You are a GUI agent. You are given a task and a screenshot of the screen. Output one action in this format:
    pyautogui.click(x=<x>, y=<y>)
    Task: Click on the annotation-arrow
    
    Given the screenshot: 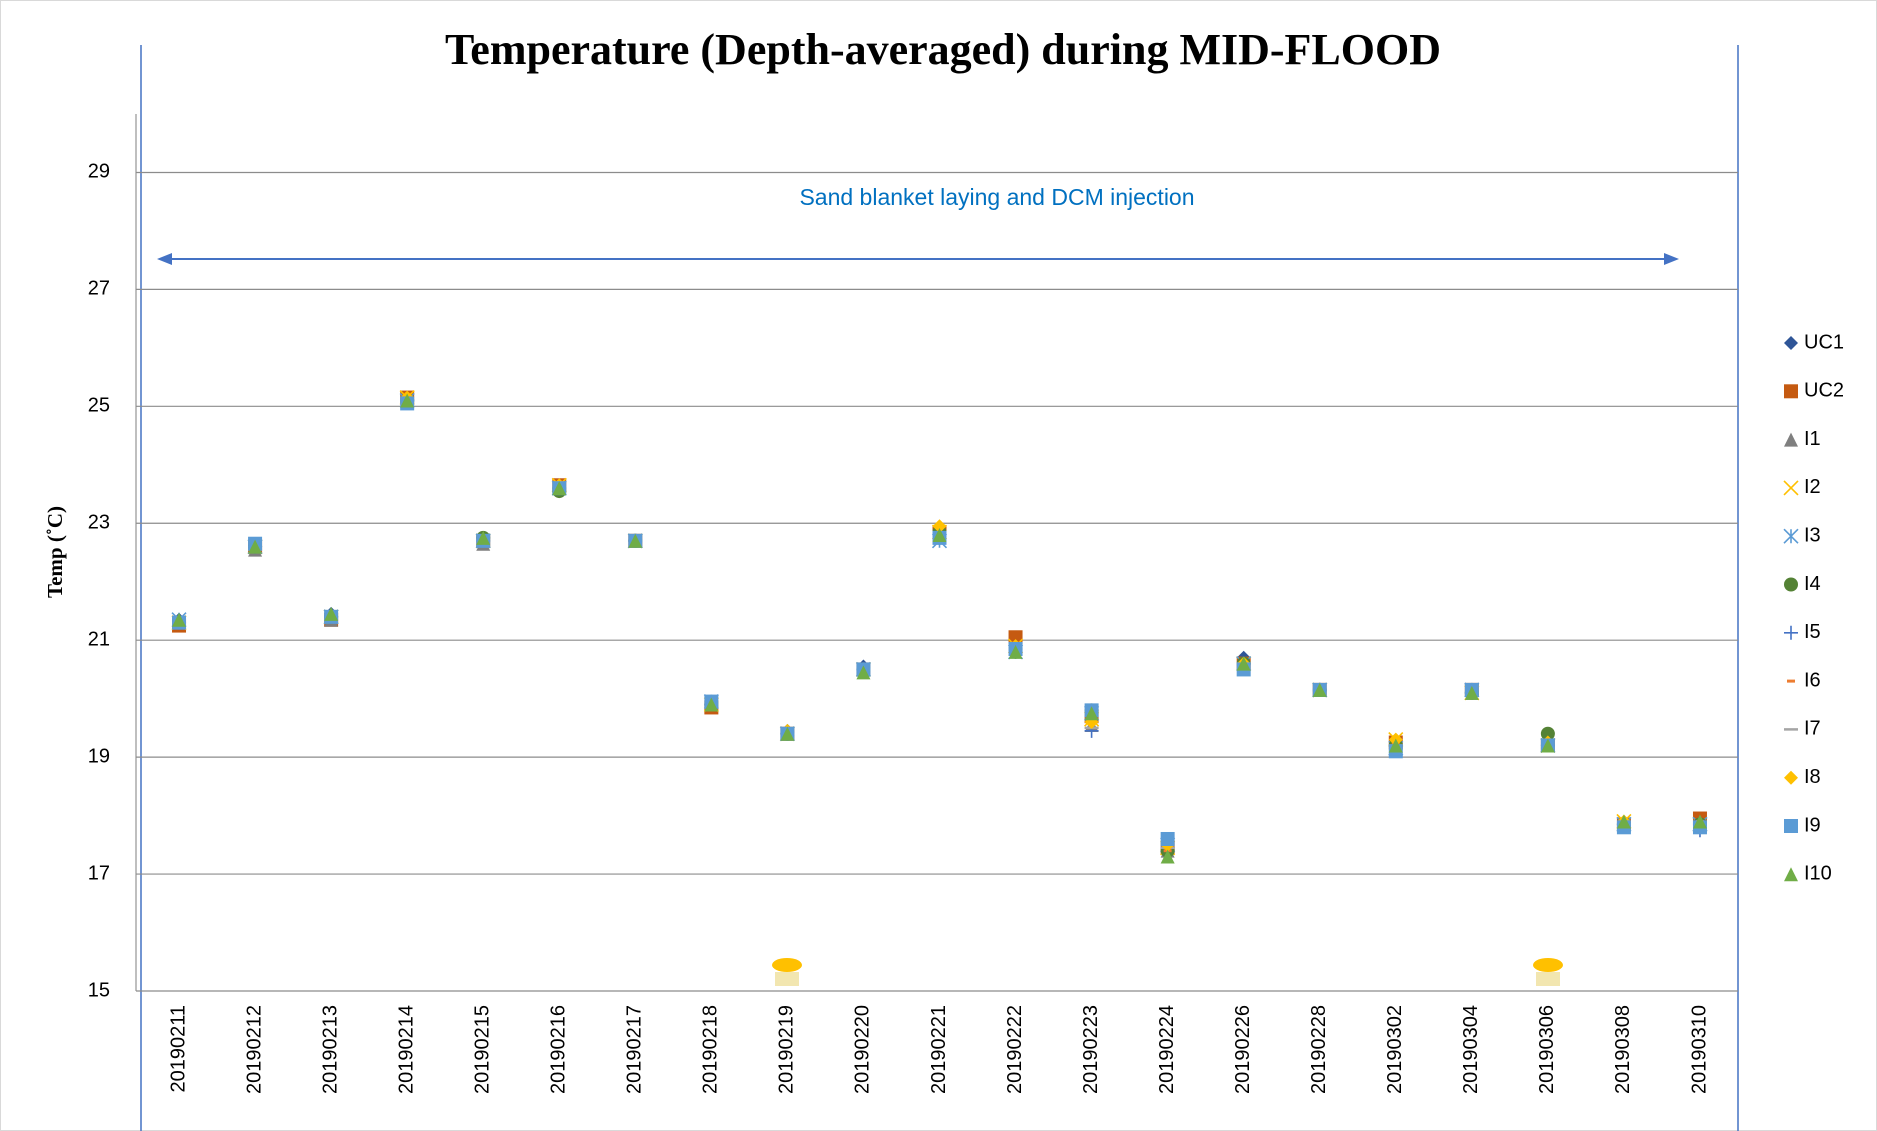 What is the action you would take?
    pyautogui.click(x=918, y=259)
    